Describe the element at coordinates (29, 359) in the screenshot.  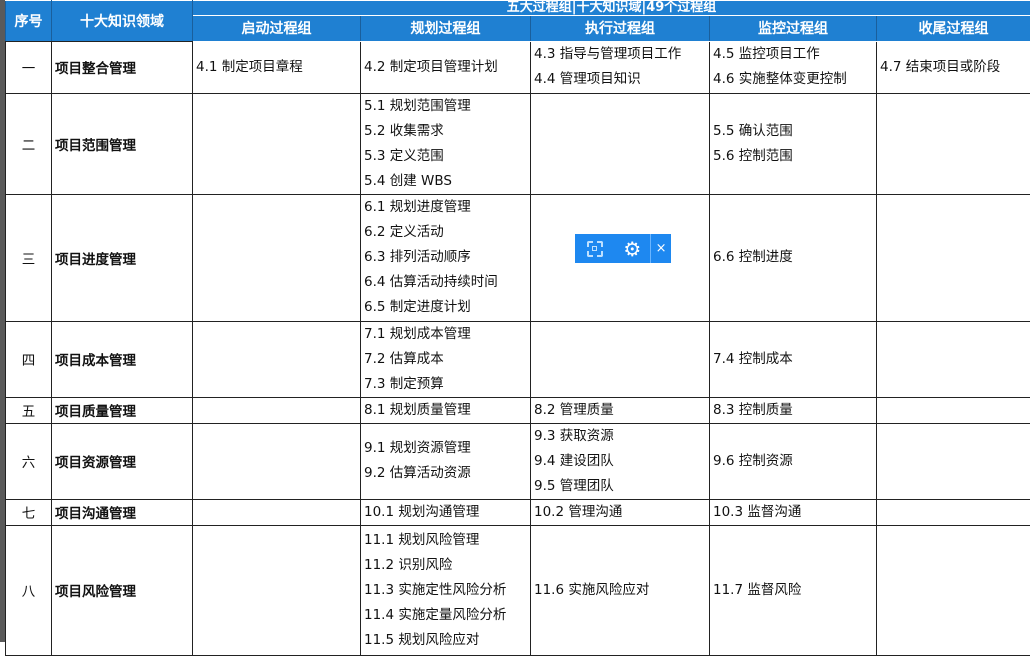
I see `row-index: 四` at that location.